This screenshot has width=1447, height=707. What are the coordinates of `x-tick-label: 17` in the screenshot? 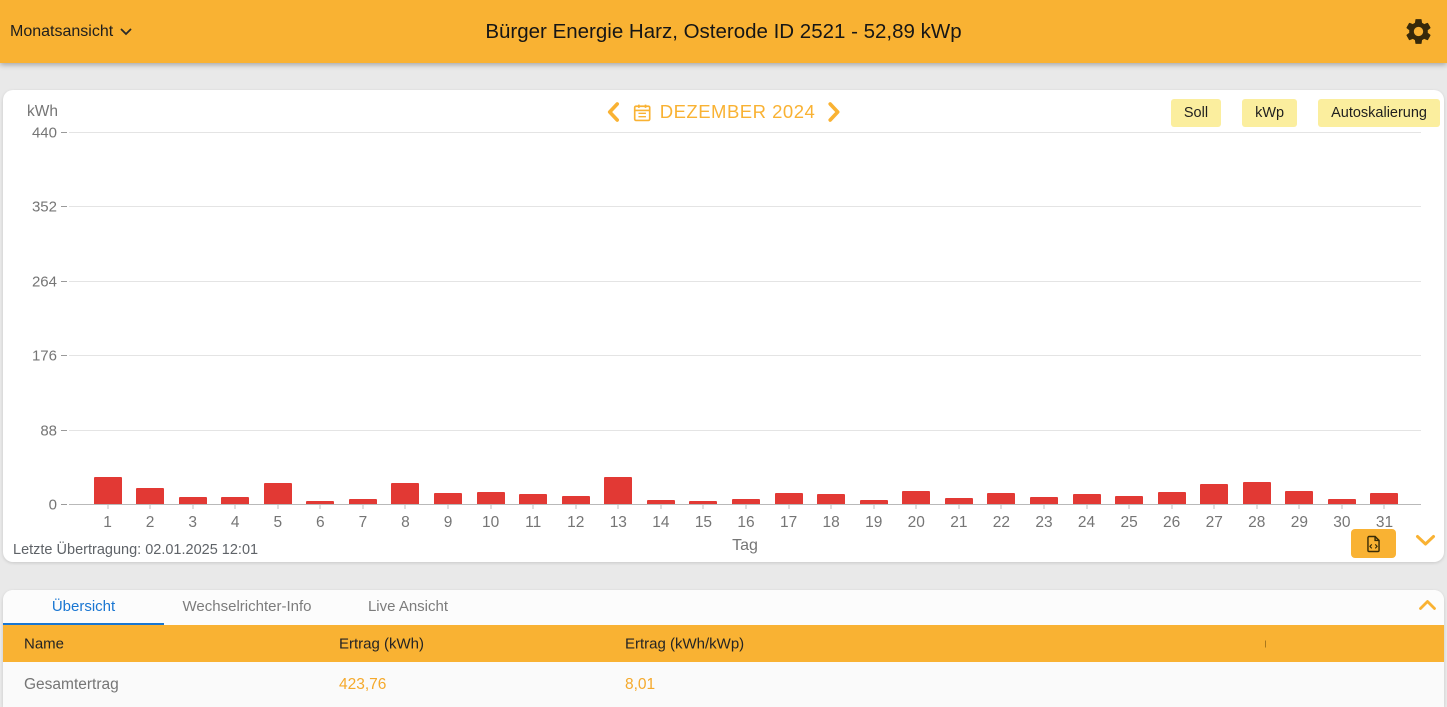 It's located at (788, 522).